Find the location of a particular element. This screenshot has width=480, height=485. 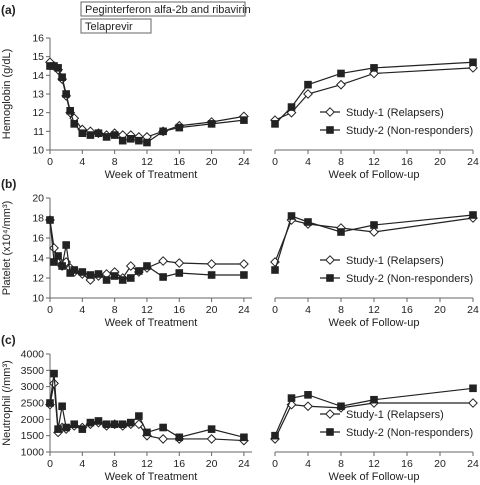

y-tick-label: 1000 is located at coordinates (33, 453).